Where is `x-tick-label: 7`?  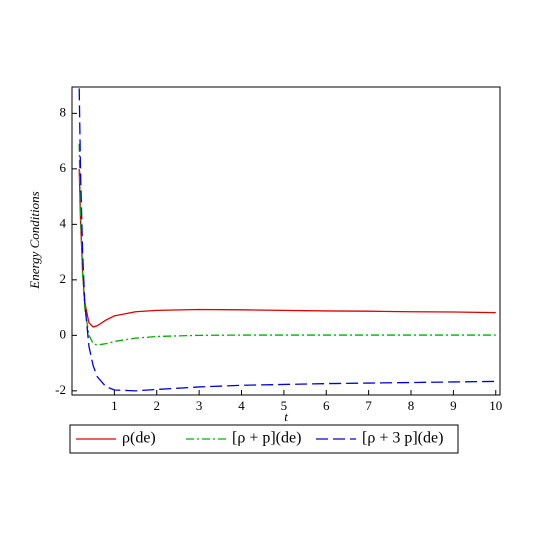 x-tick-label: 7 is located at coordinates (368, 405).